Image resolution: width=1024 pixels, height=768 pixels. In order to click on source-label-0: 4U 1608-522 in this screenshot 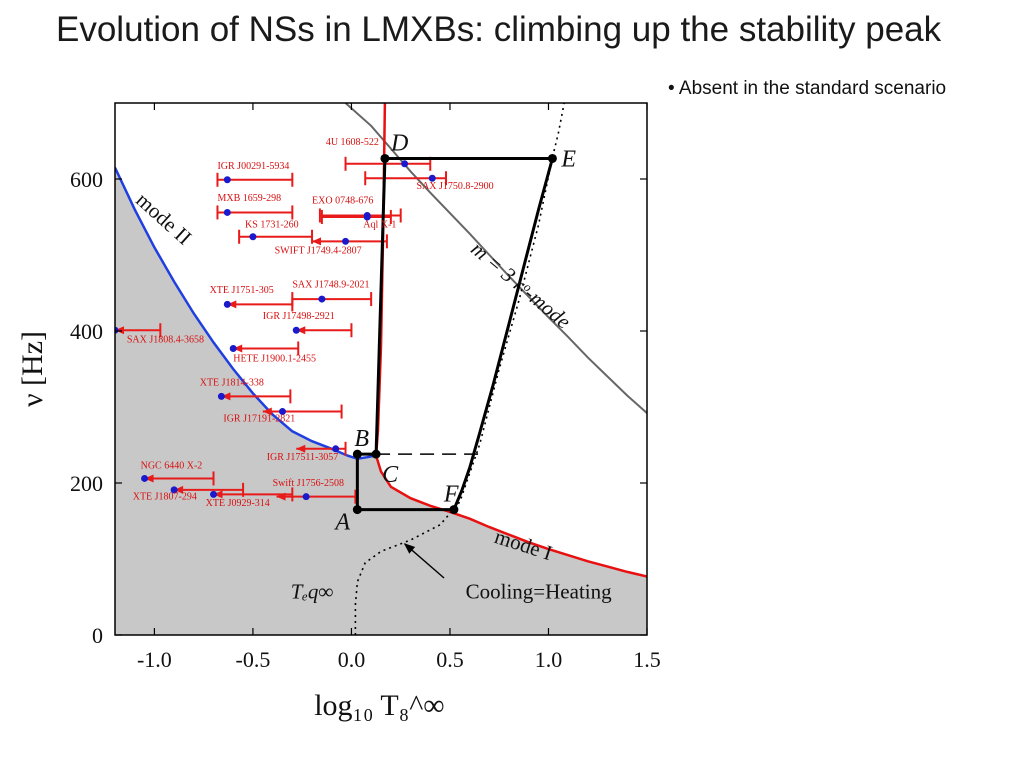, I will do `click(352, 142)`.